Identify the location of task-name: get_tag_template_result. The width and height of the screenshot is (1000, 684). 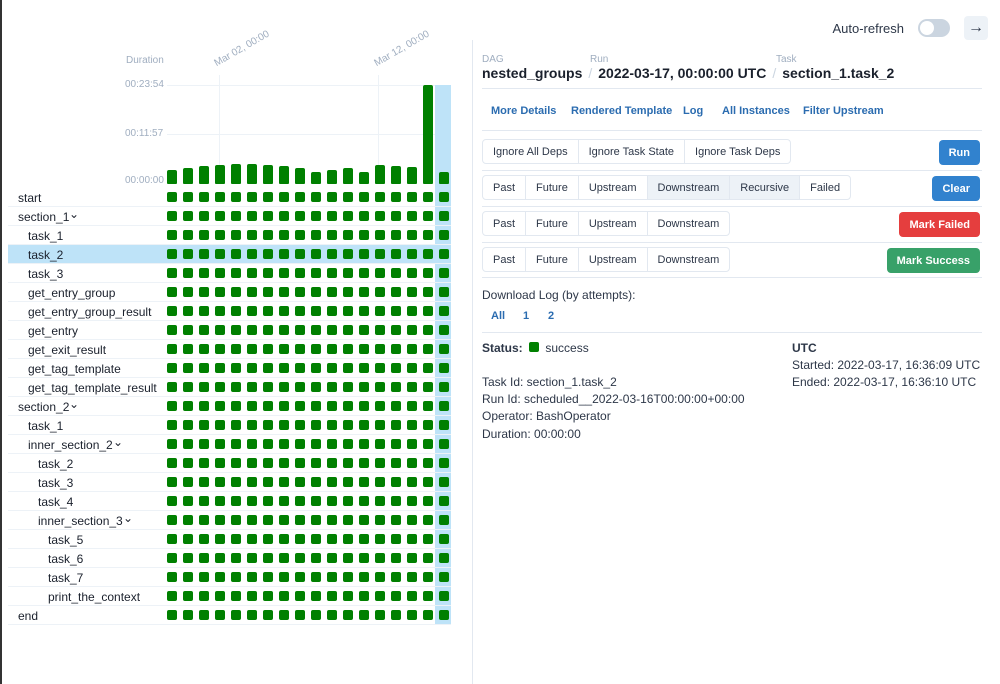
(92, 388).